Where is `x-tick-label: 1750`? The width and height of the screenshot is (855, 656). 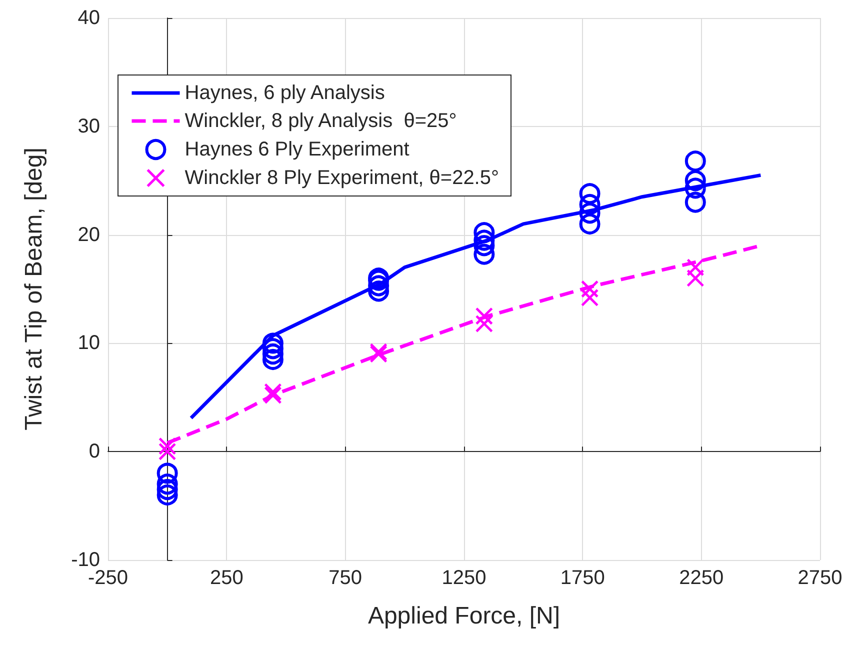 x-tick-label: 1750 is located at coordinates (582, 578).